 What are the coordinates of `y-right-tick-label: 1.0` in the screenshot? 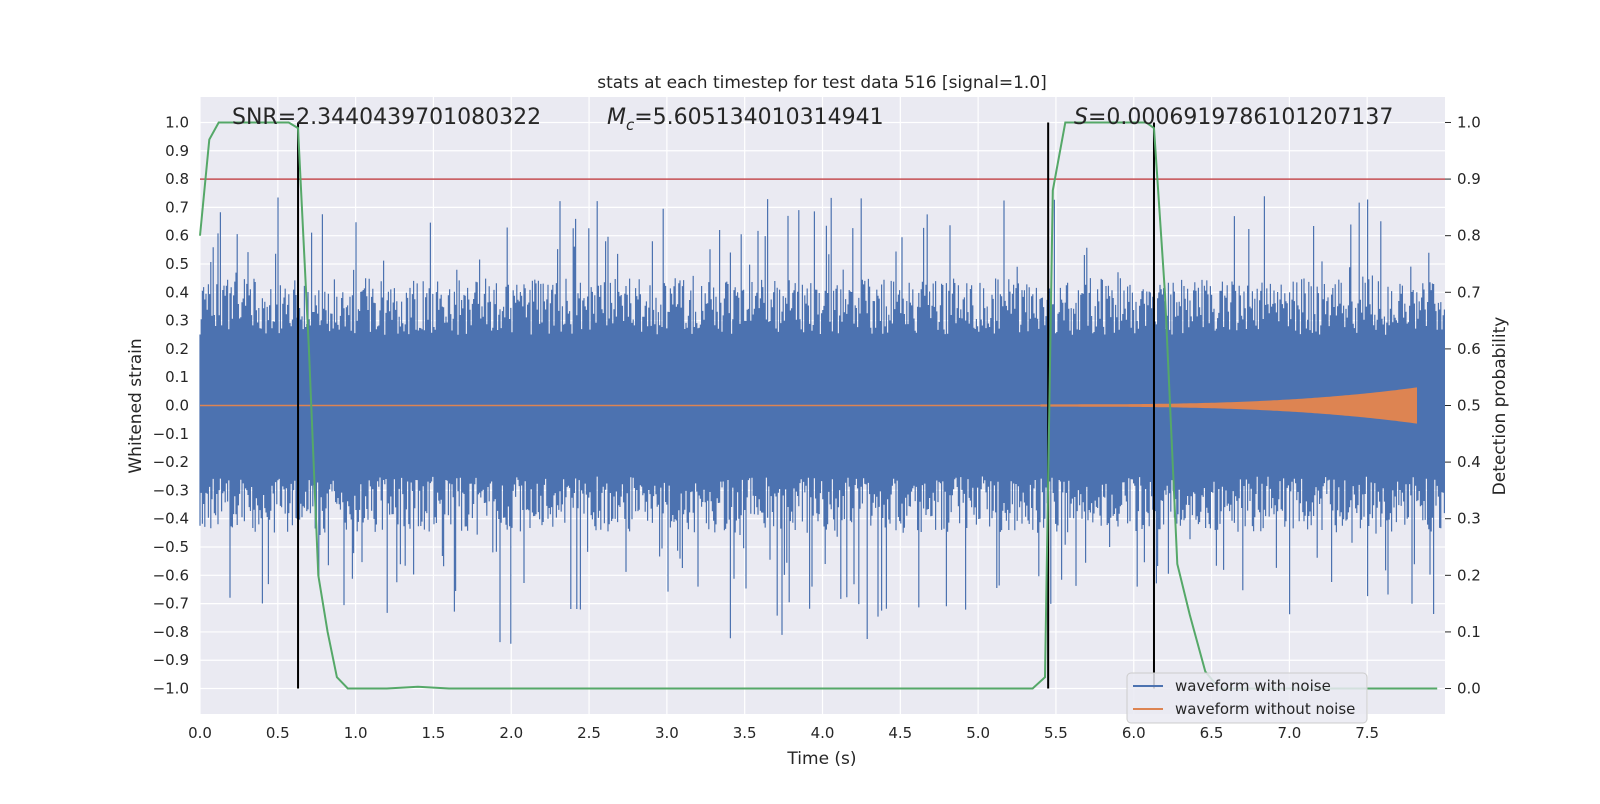 It's located at (1469, 122).